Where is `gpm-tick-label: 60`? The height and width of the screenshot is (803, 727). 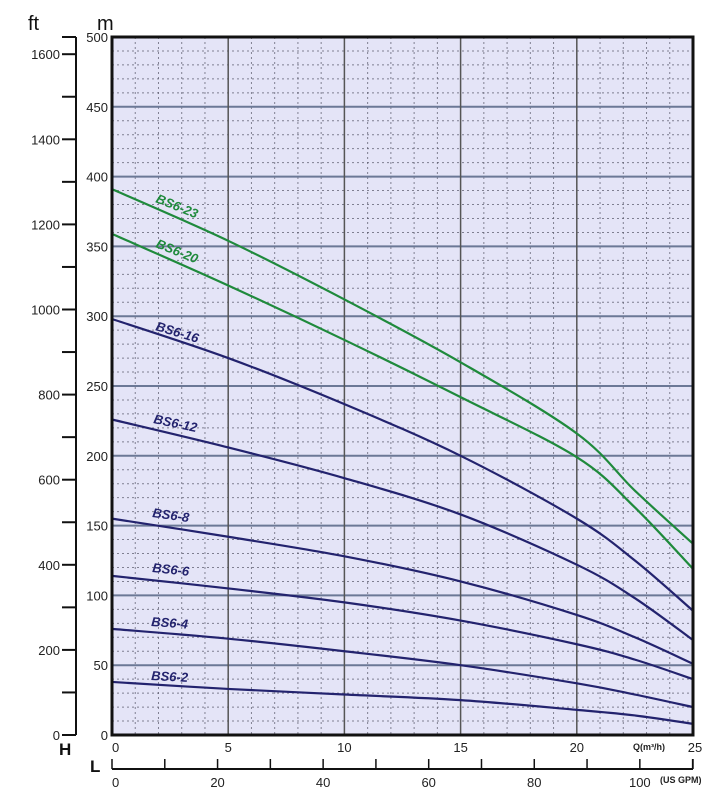 gpm-tick-label: 60 is located at coordinates (428, 782).